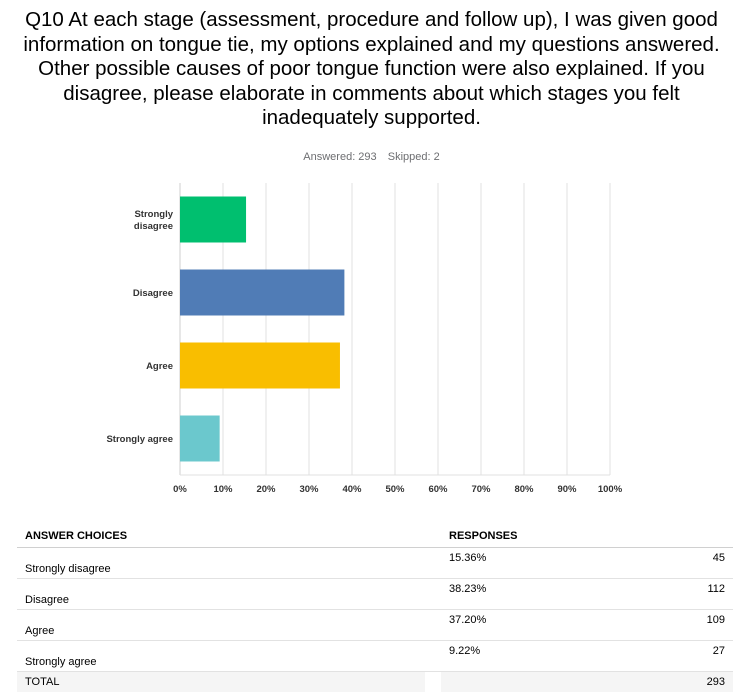 This screenshot has width=743, height=692. What do you see at coordinates (221, 594) in the screenshot?
I see `row-choice: Disagree` at bounding box center [221, 594].